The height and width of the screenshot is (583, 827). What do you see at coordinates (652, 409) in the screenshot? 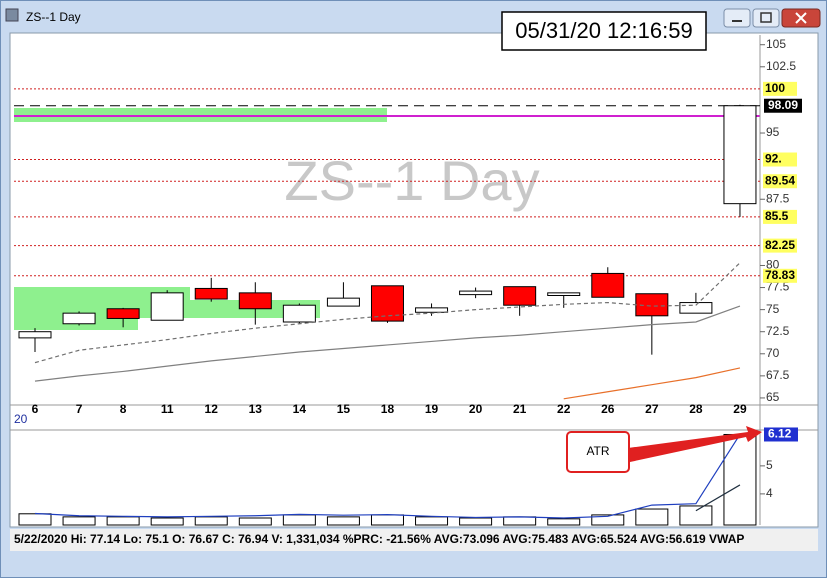
I see `x-tick-label: 27` at bounding box center [652, 409].